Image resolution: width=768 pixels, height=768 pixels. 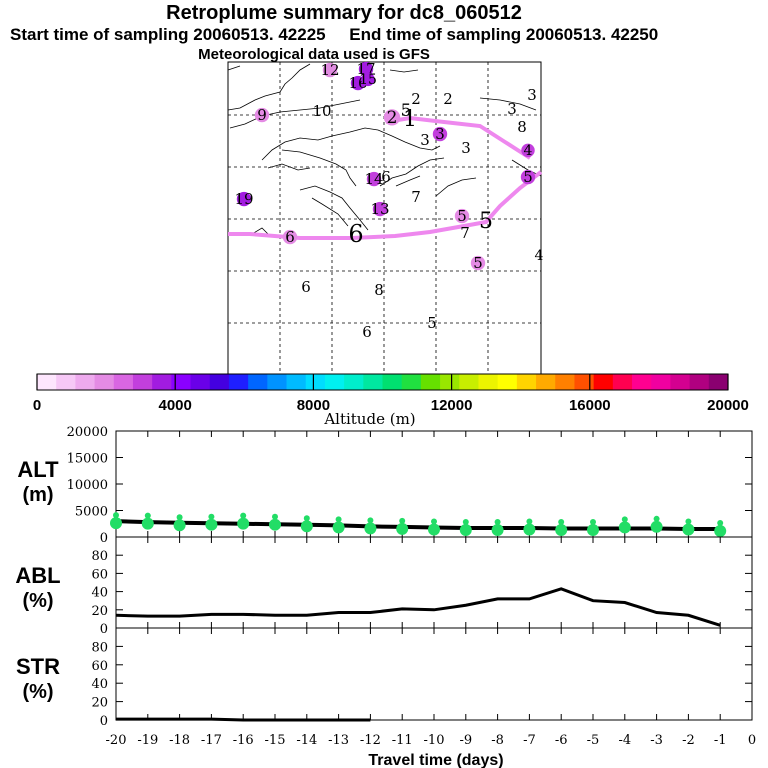 What do you see at coordinates (590, 405) in the screenshot?
I see `colorbar-tick-label: 16000` at bounding box center [590, 405].